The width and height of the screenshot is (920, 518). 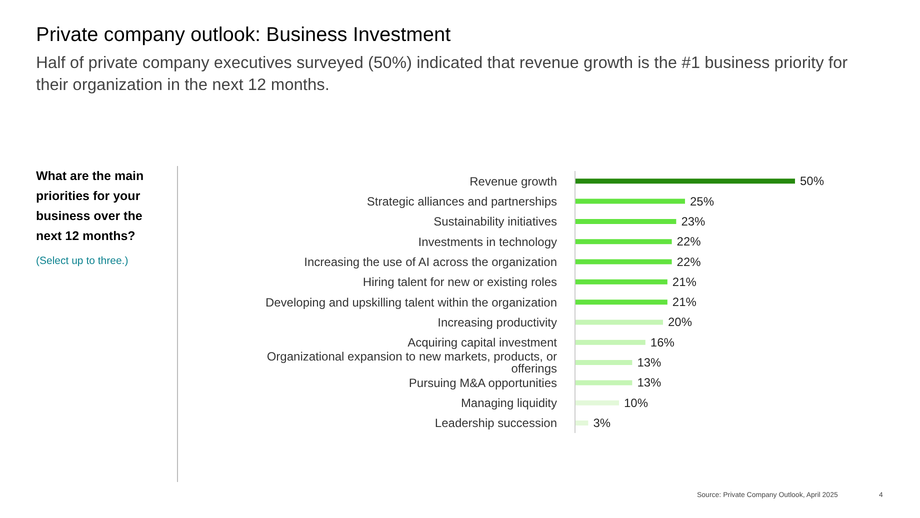 What do you see at coordinates (812, 181) in the screenshot?
I see `data-label: 50%` at bounding box center [812, 181].